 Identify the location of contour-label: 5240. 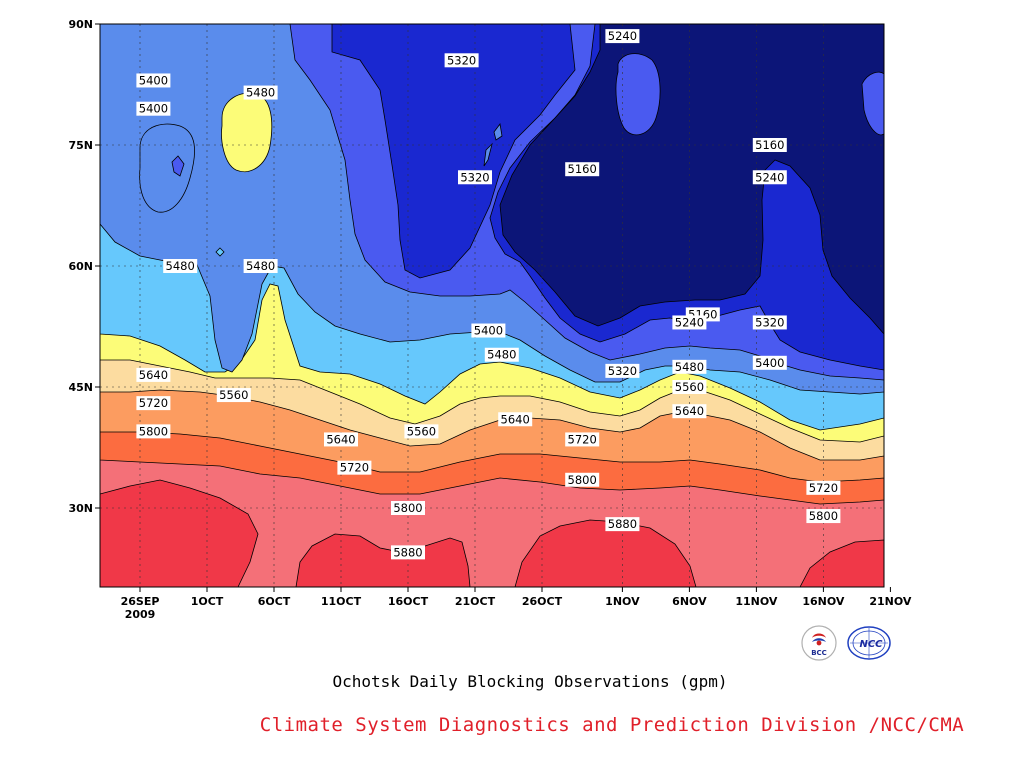
(622, 36).